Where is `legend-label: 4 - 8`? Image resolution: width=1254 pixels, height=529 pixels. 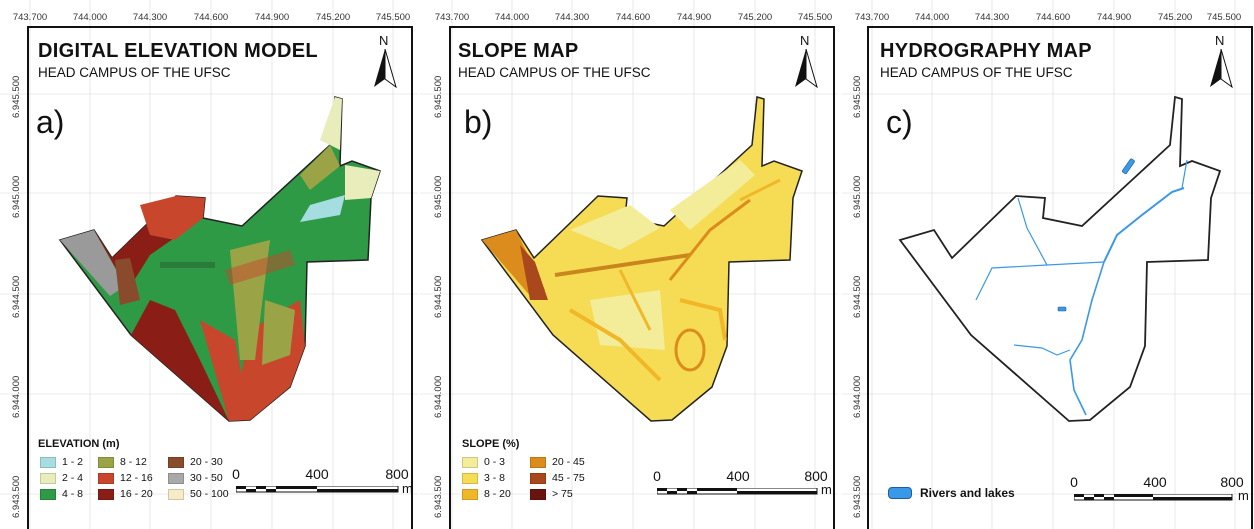
legend-label: 4 - 8 is located at coordinates (73, 494).